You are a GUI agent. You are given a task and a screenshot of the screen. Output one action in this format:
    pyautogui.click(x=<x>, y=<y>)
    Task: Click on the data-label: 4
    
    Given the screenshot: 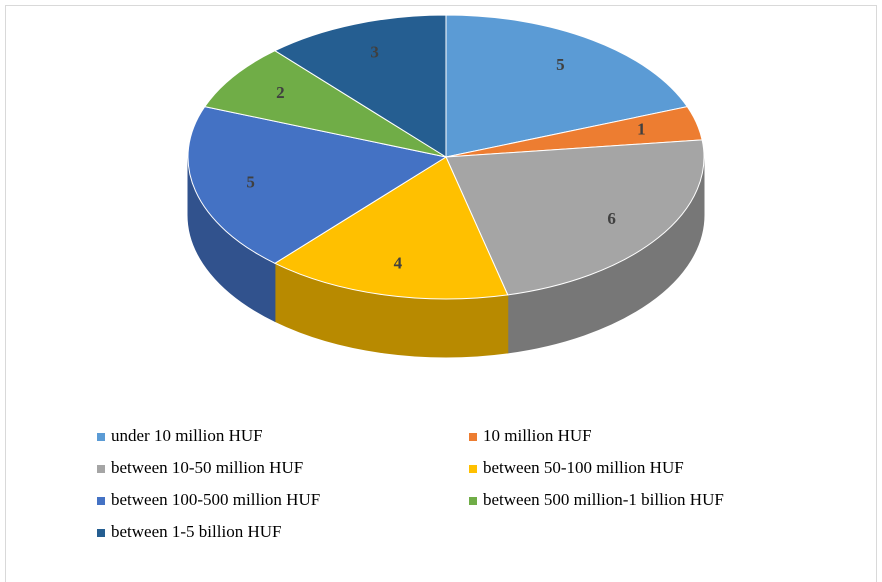 What is the action you would take?
    pyautogui.click(x=398, y=262)
    